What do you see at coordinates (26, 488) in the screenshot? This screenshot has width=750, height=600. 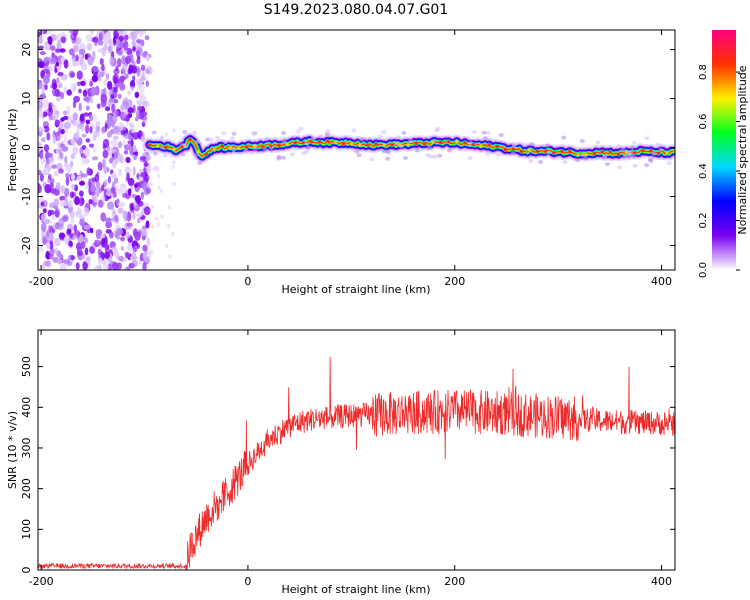 I see `snr-y-tick-label: 200` at bounding box center [26, 488].